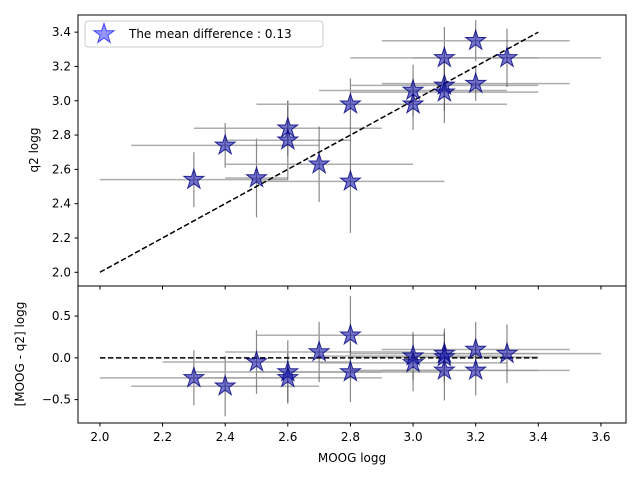 This screenshot has width=640, height=480. I want to click on bot-ytick-label-0: −0.5, so click(56, 400).